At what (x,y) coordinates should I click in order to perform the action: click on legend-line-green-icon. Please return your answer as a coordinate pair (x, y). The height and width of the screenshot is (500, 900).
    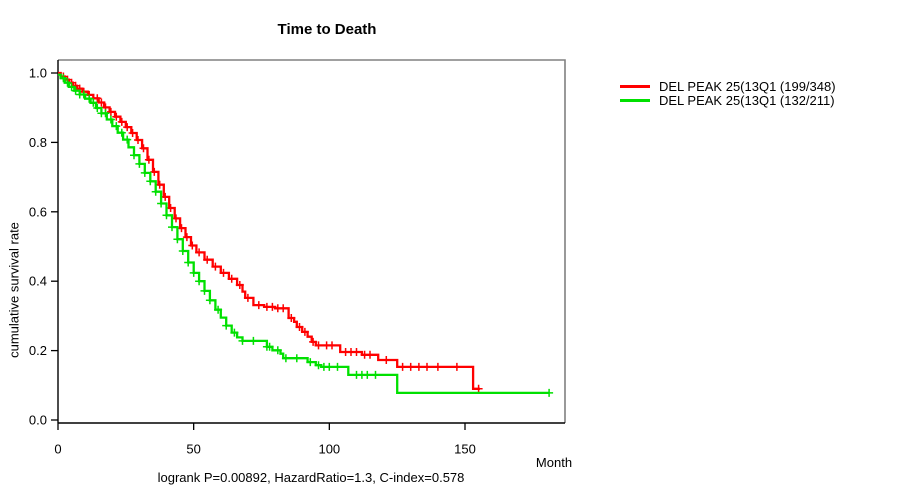
    Looking at the image, I should click on (635, 100).